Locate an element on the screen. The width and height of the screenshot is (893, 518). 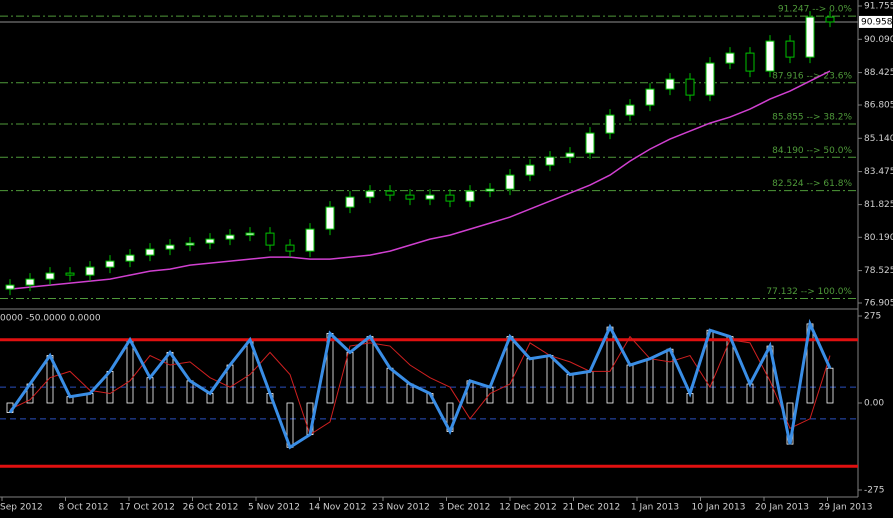
y-tick-label: 275 is located at coordinates (872, 317).